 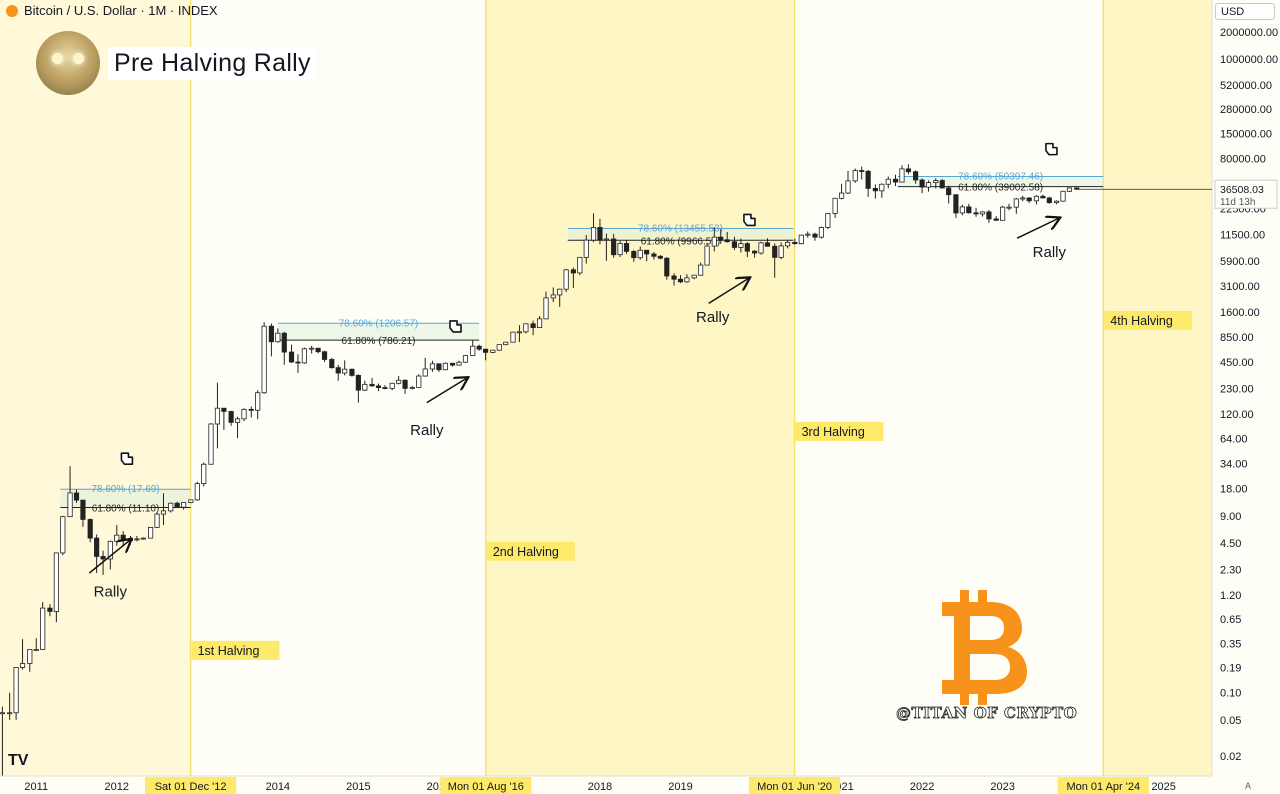 I want to click on halving-date-label: Mon 01 Aug '16, so click(x=486, y=787).